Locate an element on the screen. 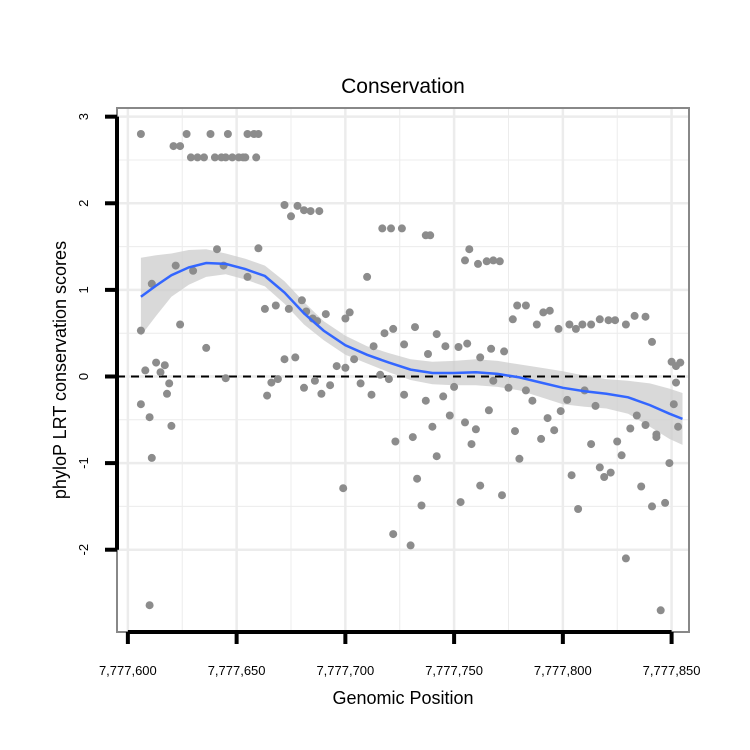 Image resolution: width=750 pixels, height=750 pixels. x-tick-label: 7,777,850 is located at coordinates (672, 670).